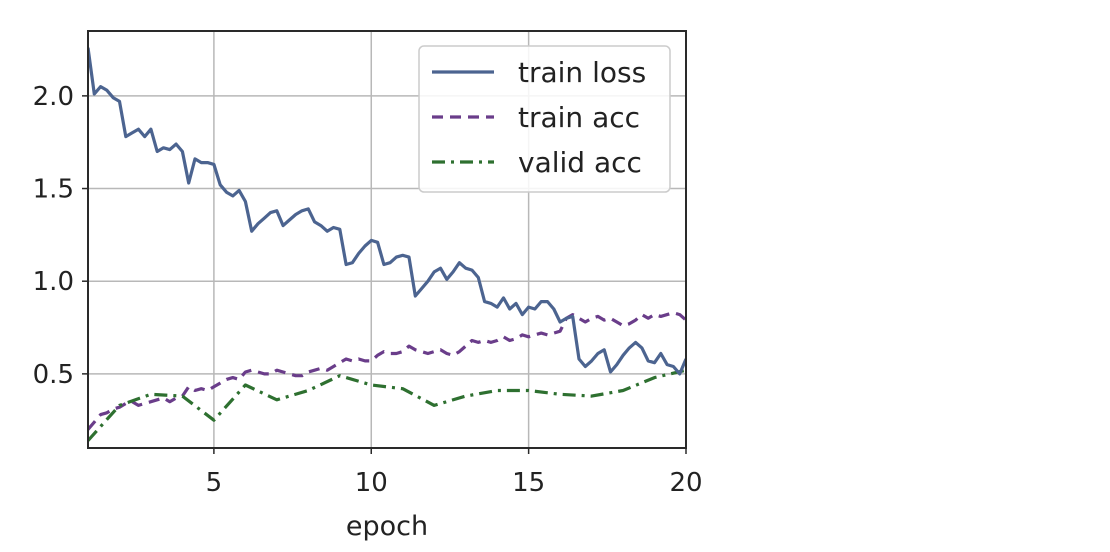 The height and width of the screenshot is (552, 1110). I want to click on x-tick-label: 10, so click(371, 483).